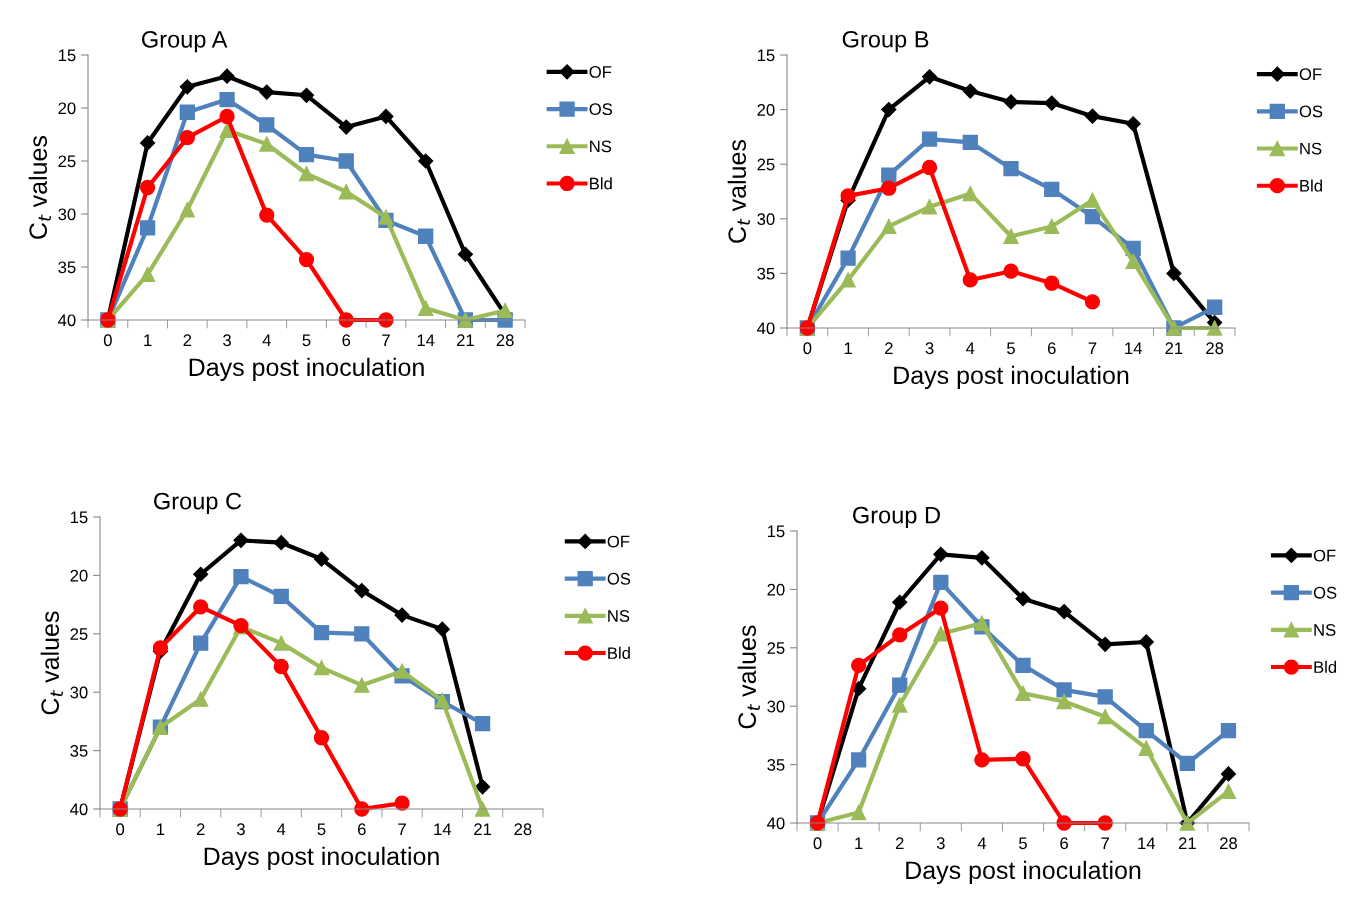 The height and width of the screenshot is (899, 1350). Describe the element at coordinates (896, 517) in the screenshot. I see `chart-title: Group D` at that location.